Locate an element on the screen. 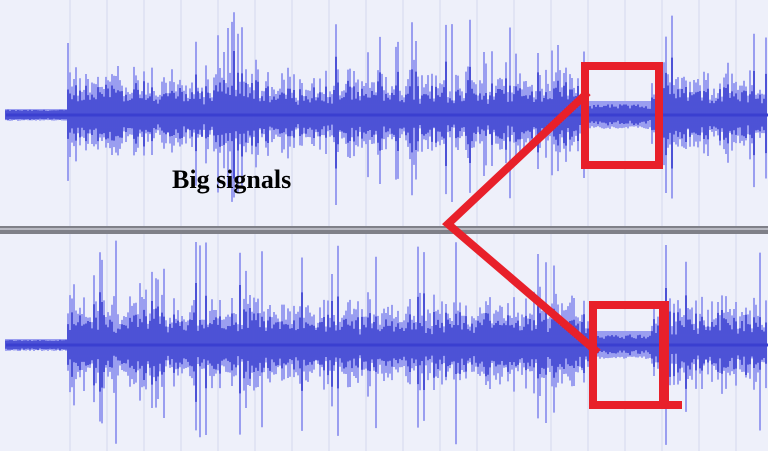  annotation-text: Big signals is located at coordinates (231, 179).